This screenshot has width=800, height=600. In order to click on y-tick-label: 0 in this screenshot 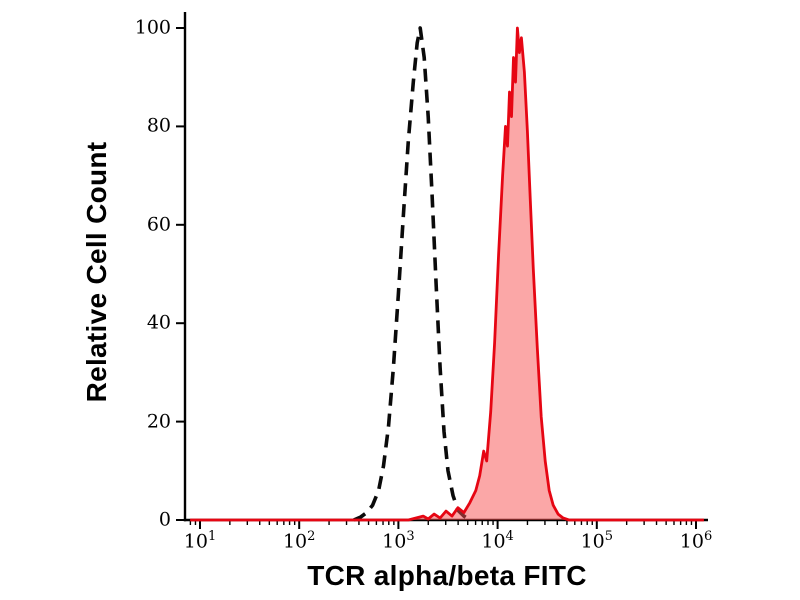, I will do `click(164, 519)`.